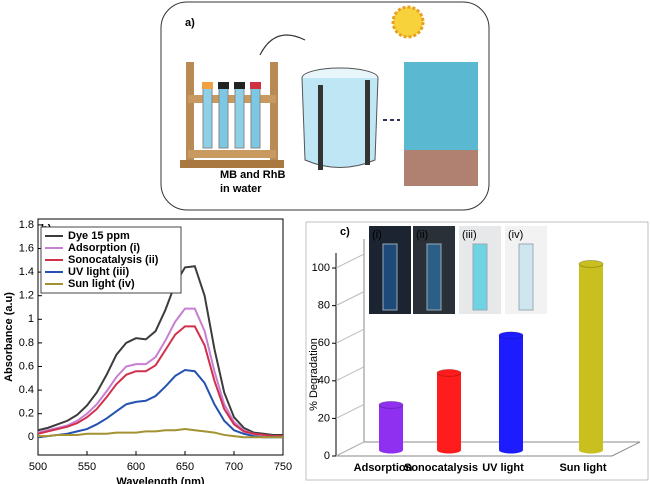 The width and height of the screenshot is (650, 484). What do you see at coordinates (99, 236) in the screenshot?
I see `legend-label: Dye 15 ppm` at bounding box center [99, 236].